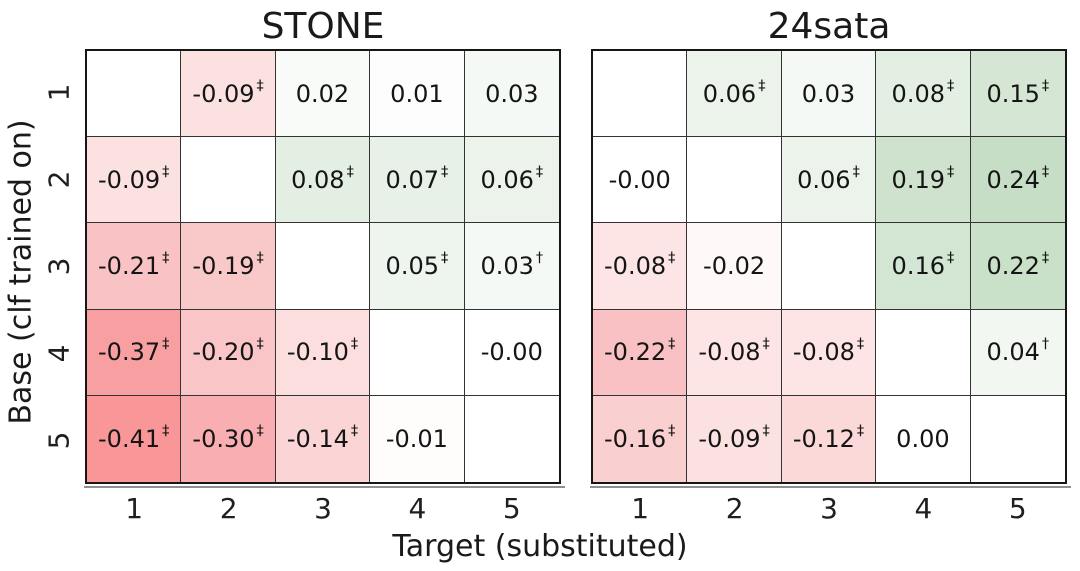 This screenshot has height=571, width=1080. Describe the element at coordinates (134, 508) in the screenshot. I see `x-tick-1: 1` at that location.